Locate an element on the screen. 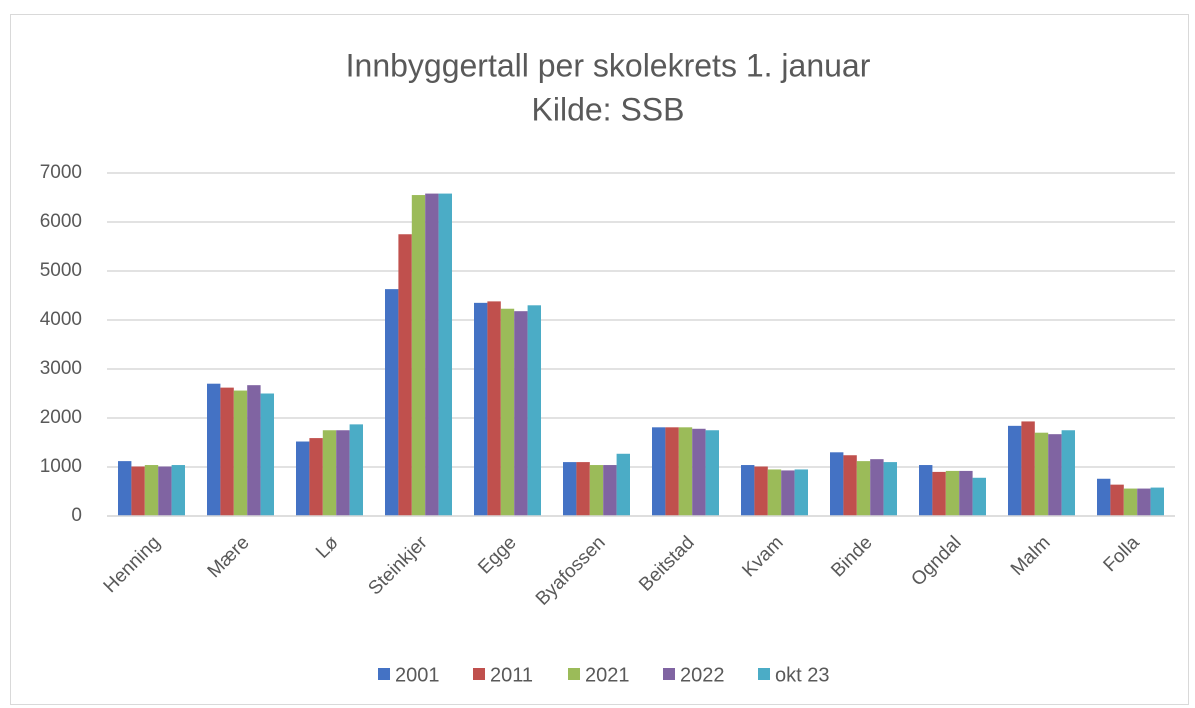 Image resolution: width=1195 pixels, height=708 pixels. chart-subtitle: Kilde: SSB is located at coordinates (608, 109).